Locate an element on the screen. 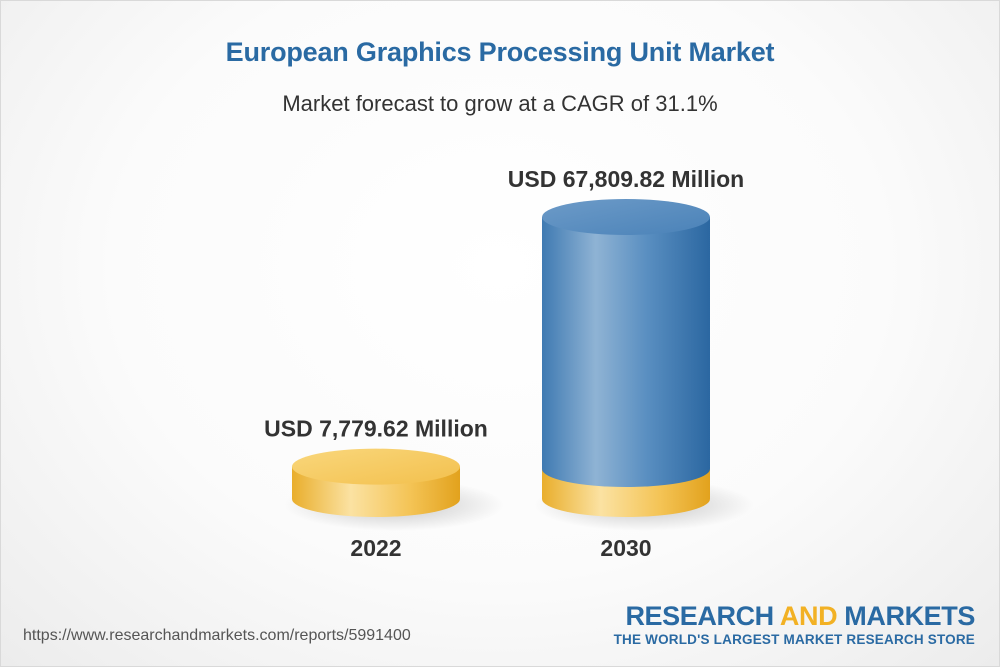 The width and height of the screenshot is (1000, 667). bar-top-2030 is located at coordinates (626, 217).